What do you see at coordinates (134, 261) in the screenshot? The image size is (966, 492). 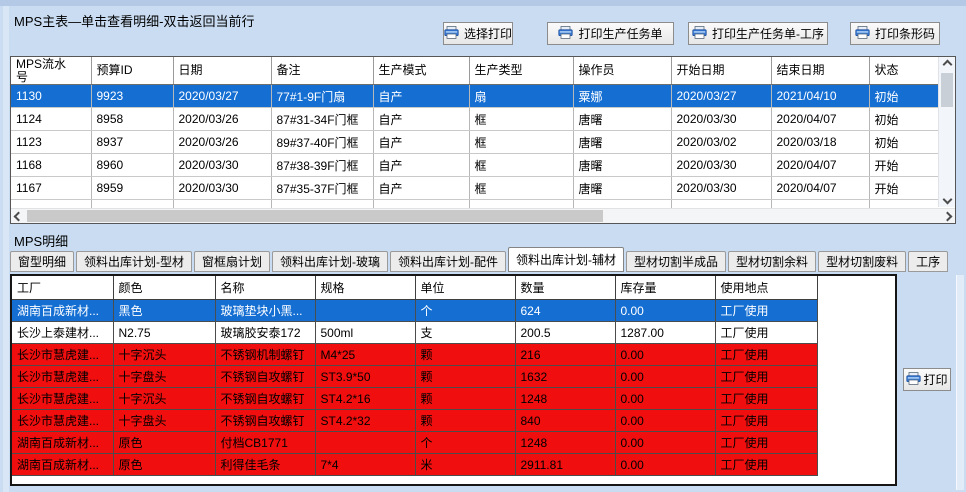 I see `tab-material-plan-profile: 领料出库计划-型材` at bounding box center [134, 261].